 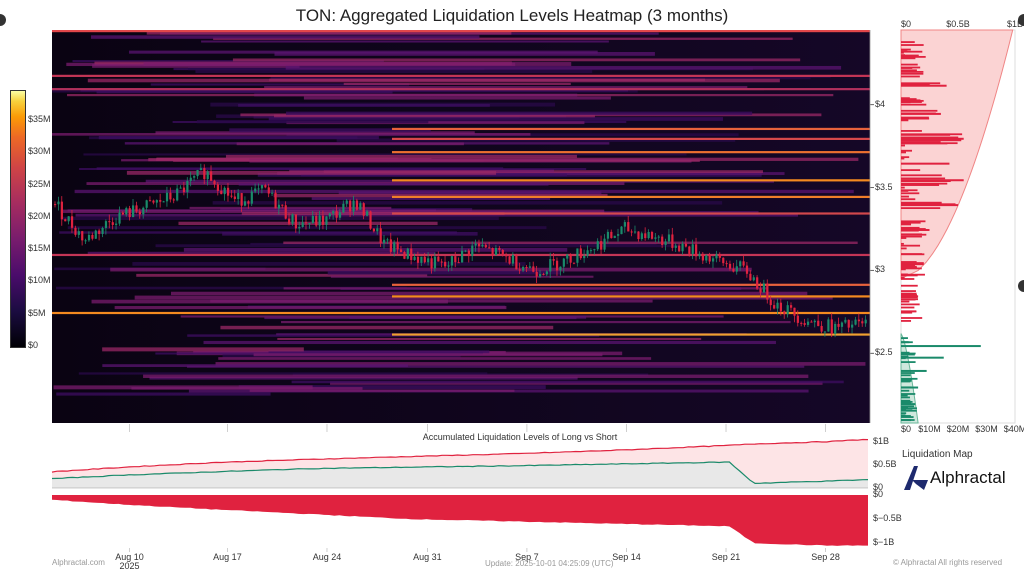 What do you see at coordinates (37, 312) in the screenshot?
I see `colorbar-tick: $5M` at bounding box center [37, 312].